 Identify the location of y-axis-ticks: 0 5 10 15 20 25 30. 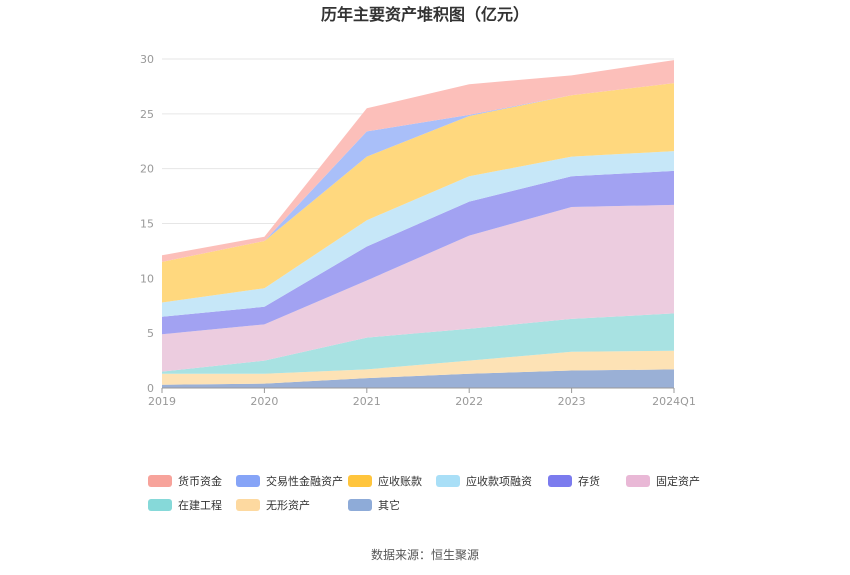
(147, 224).